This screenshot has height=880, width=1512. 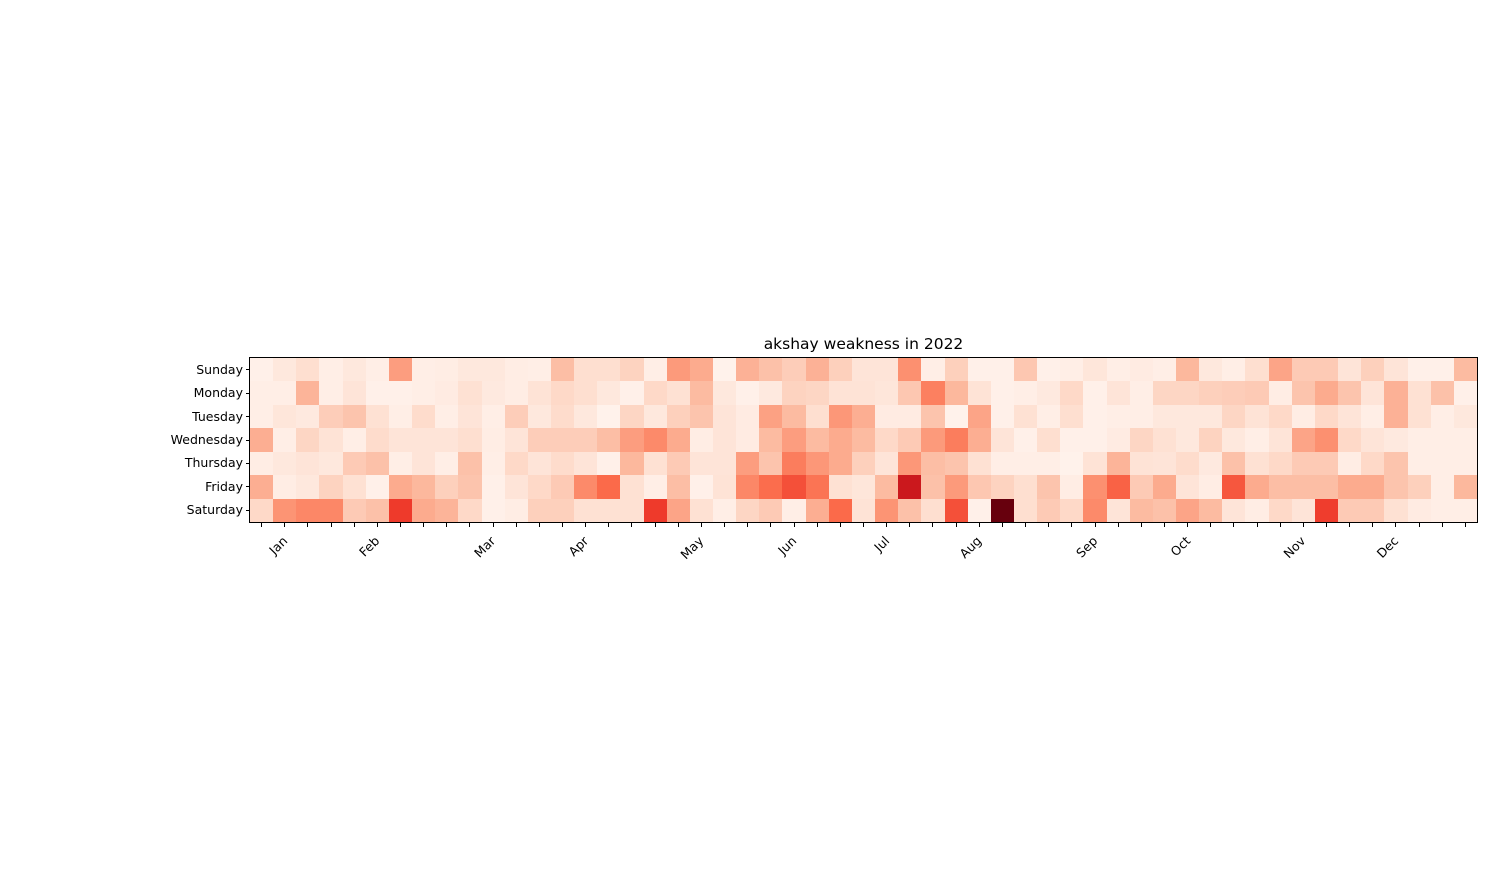 I want to click on month-label: Sep, so click(x=1087, y=547).